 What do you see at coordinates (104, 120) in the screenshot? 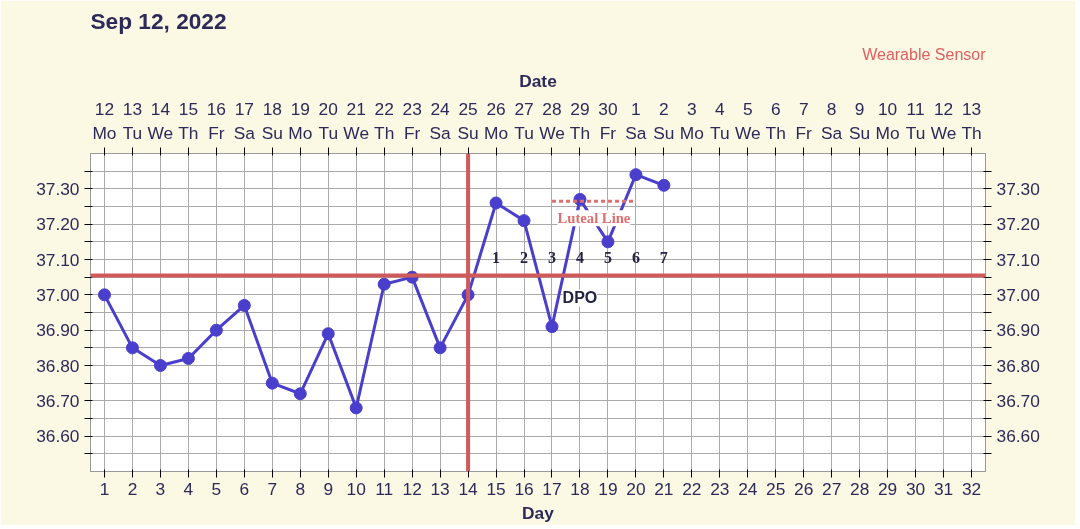
I see `x2-tick-label: 12 Mo` at bounding box center [104, 120].